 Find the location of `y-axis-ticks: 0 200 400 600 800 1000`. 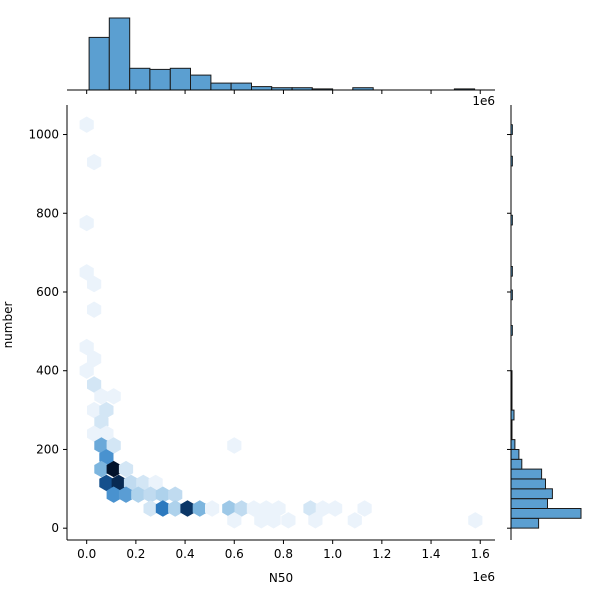

y-axis-ticks: 0 200 400 600 800 1000 is located at coordinates (47, 331).